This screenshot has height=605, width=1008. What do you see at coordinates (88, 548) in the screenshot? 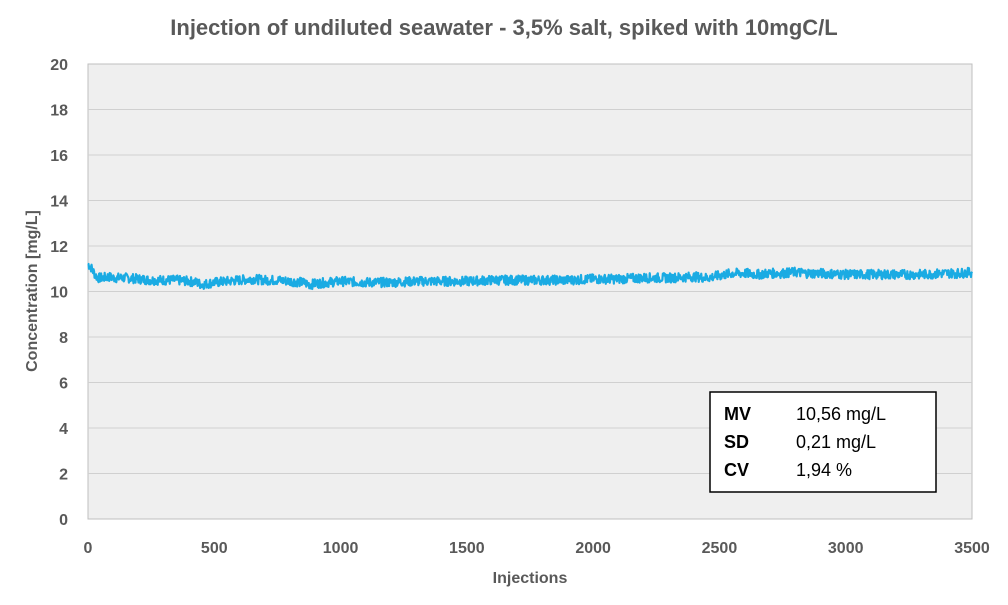
I see `x-tick-label: 0` at bounding box center [88, 548].